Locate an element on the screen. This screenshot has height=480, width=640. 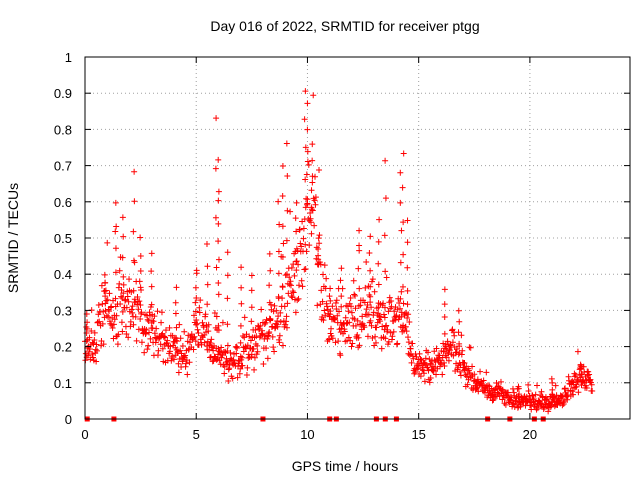
y-tick-label: 0.9 is located at coordinates (63, 93).